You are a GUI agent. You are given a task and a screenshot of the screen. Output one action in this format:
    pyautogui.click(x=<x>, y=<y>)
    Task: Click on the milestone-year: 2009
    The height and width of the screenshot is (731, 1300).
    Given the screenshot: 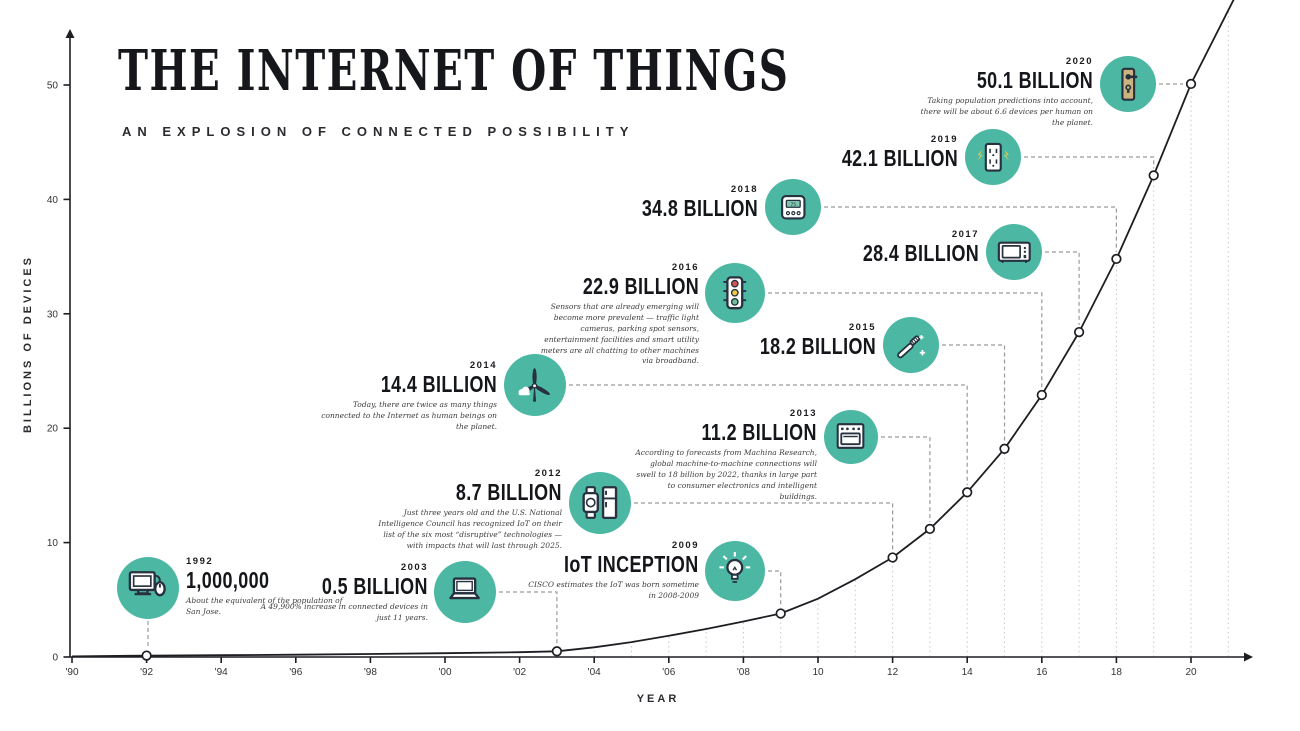 What is the action you would take?
    pyautogui.click(x=685, y=545)
    